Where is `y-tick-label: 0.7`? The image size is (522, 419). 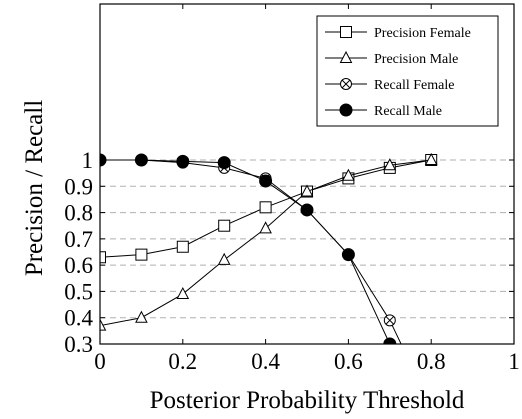
y-tick-label: 0.7 is located at coordinates (78, 239).